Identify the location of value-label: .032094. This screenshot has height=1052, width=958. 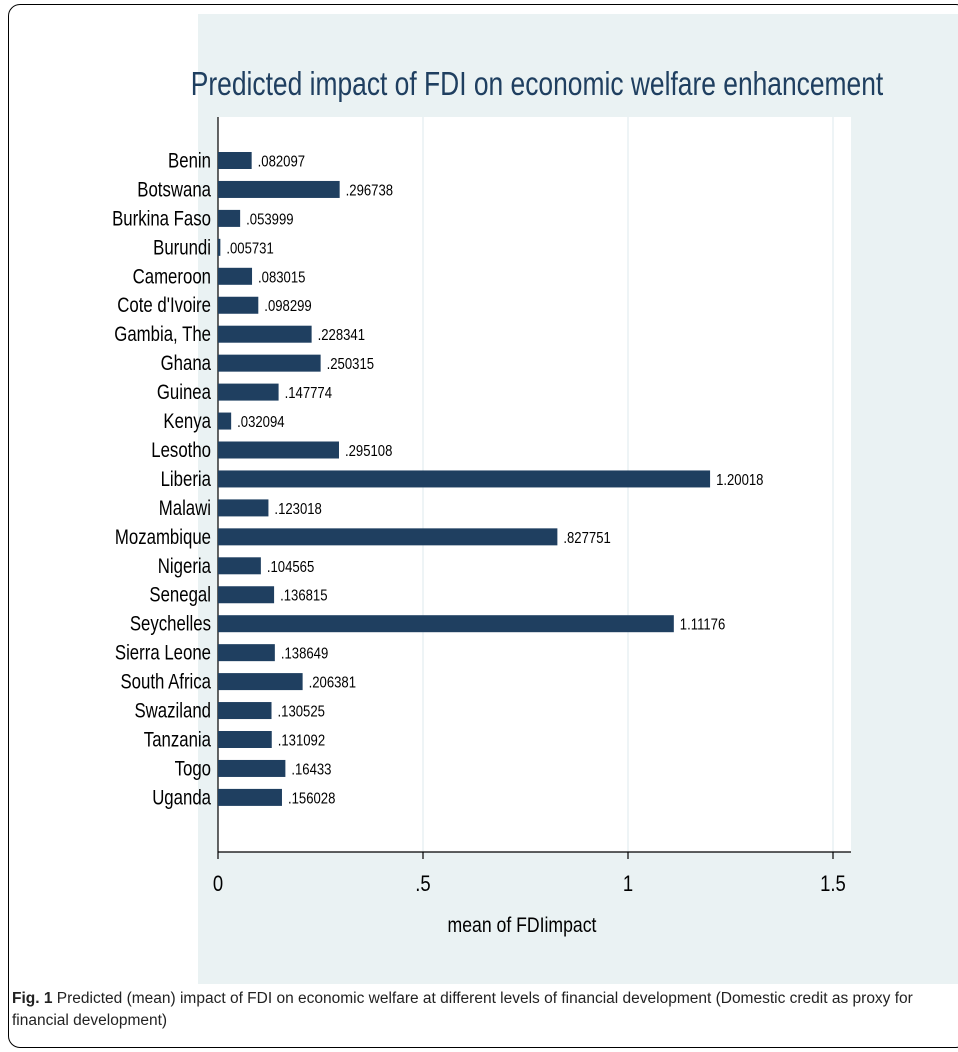
(260, 422).